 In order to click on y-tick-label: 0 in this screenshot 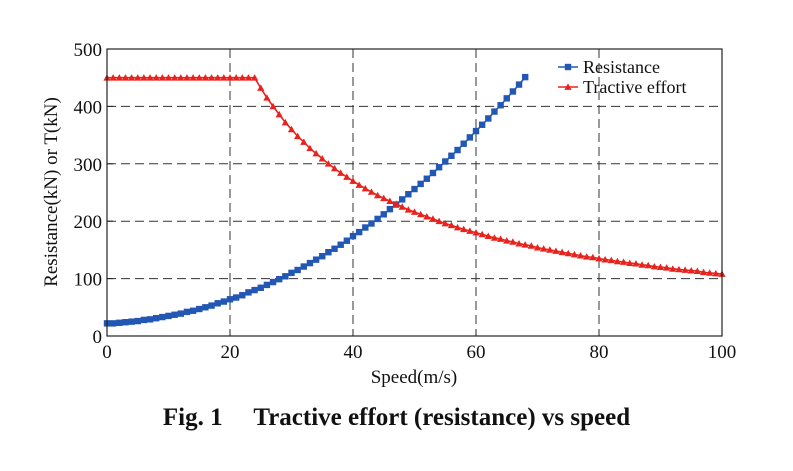, I will do `click(98, 337)`.